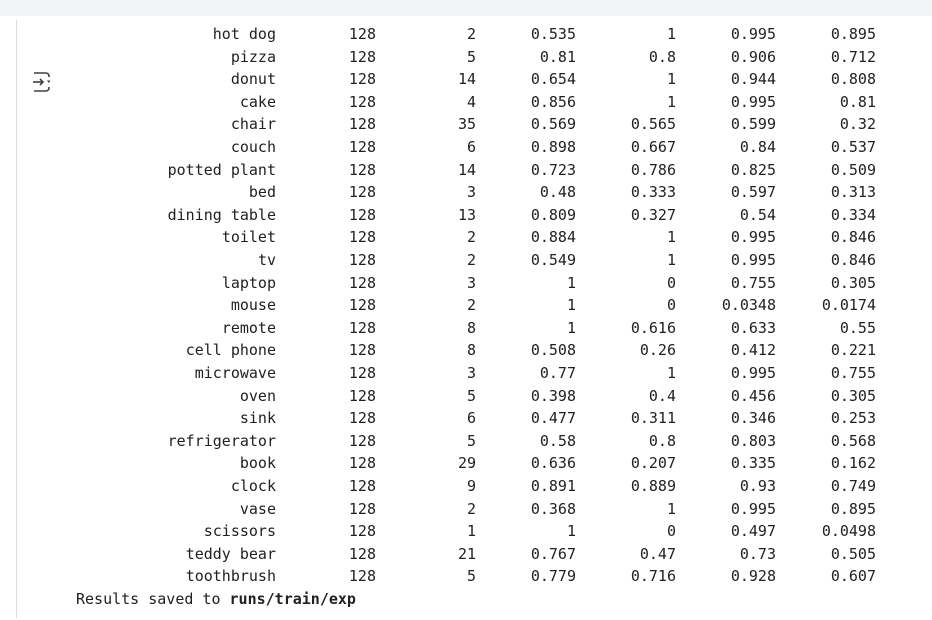 This screenshot has width=932, height=620. I want to click on instances-count: 14, so click(466, 79).